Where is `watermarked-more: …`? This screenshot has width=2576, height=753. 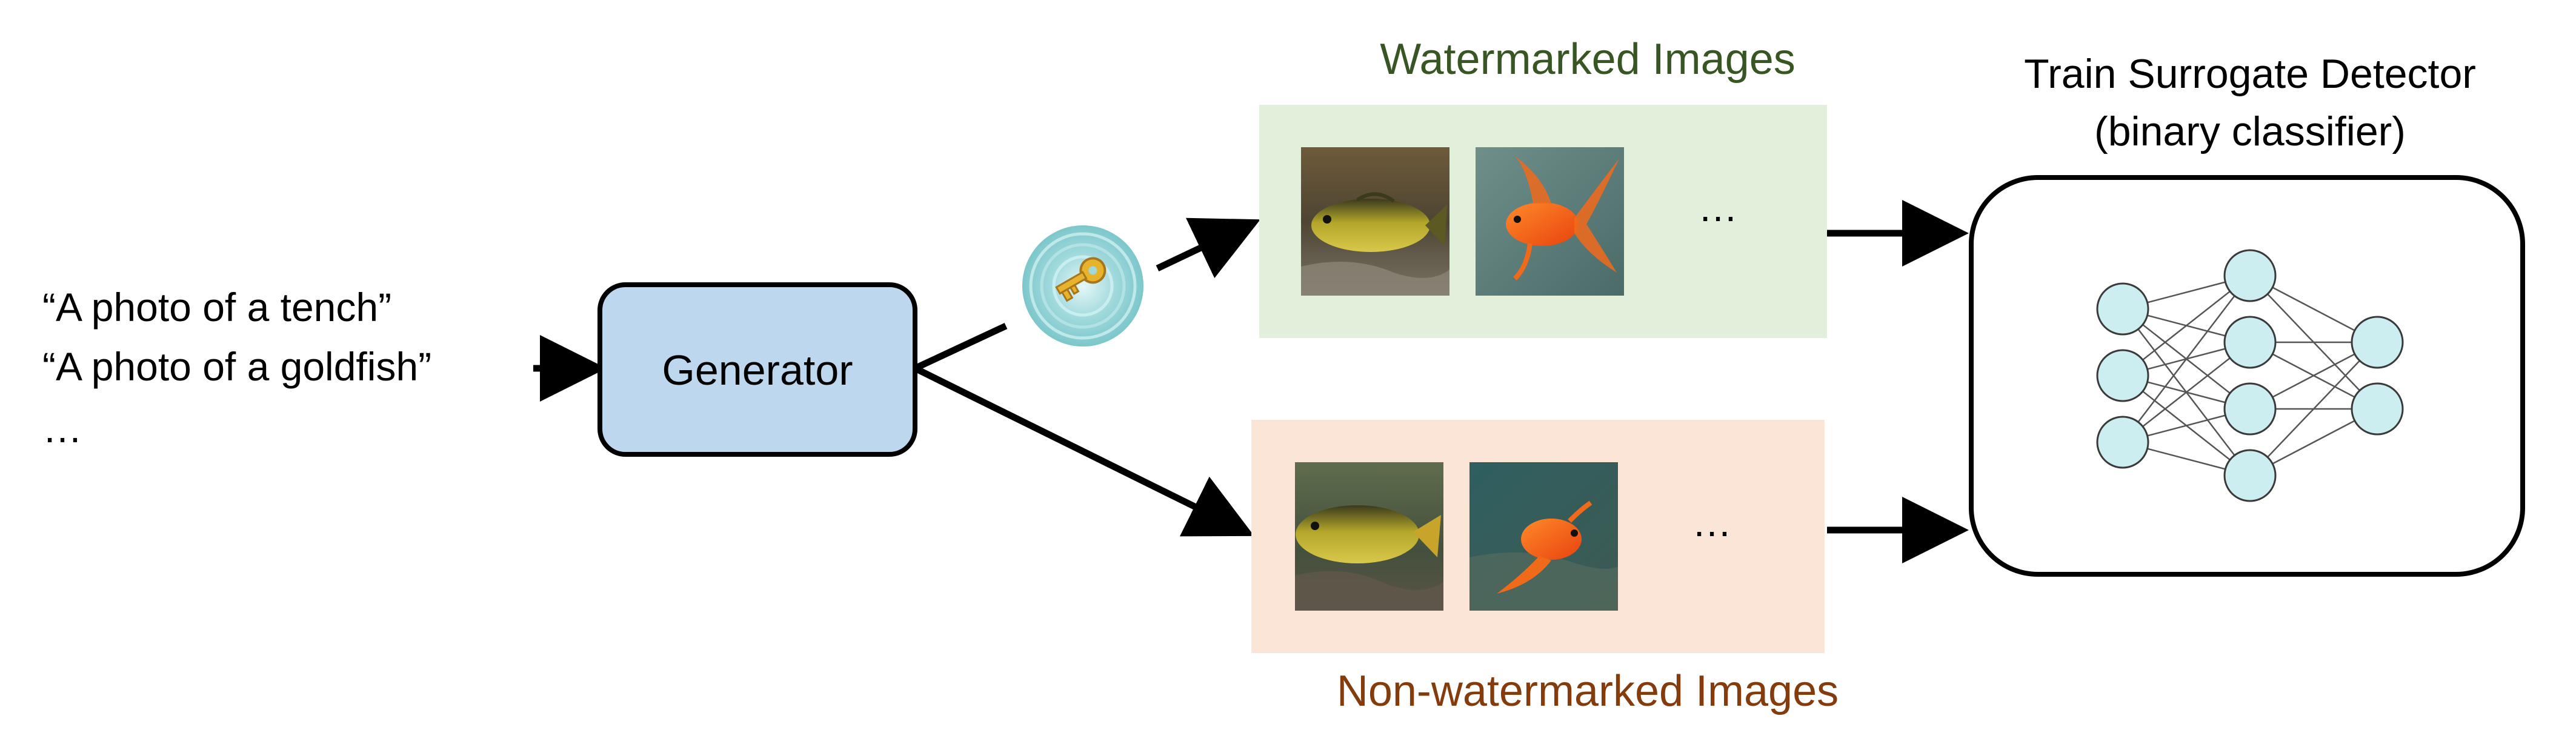
watermarked-more: … is located at coordinates (1718, 208).